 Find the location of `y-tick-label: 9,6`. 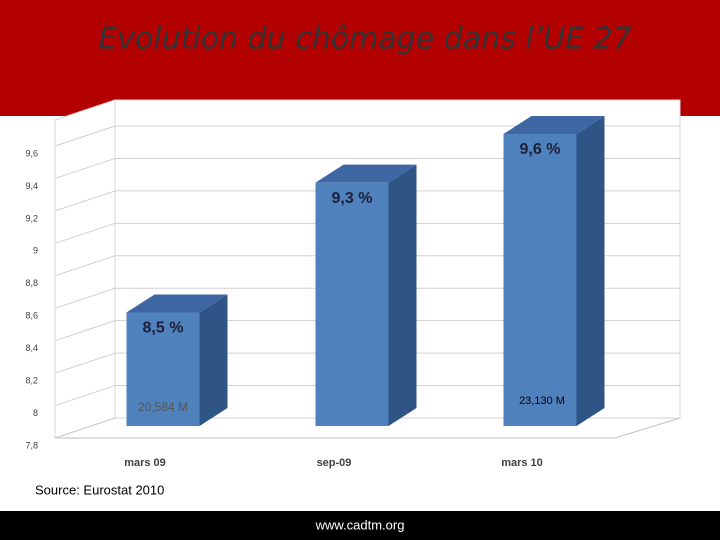

y-tick-label: 9,6 is located at coordinates (31, 153).